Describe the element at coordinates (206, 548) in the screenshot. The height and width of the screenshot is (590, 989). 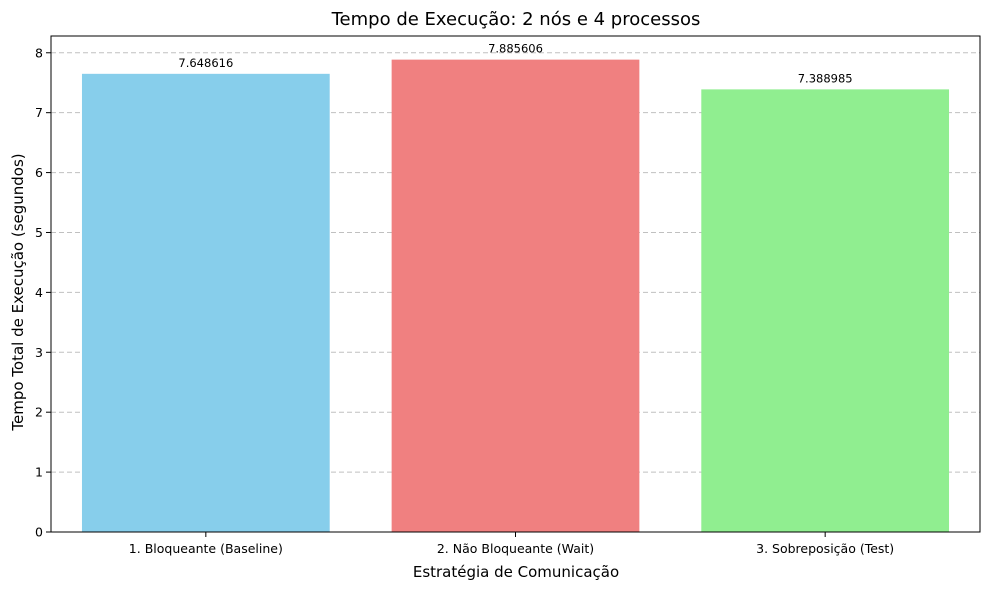
I see `x-tick-label: 1. Bloqueante (Baseline)` at that location.